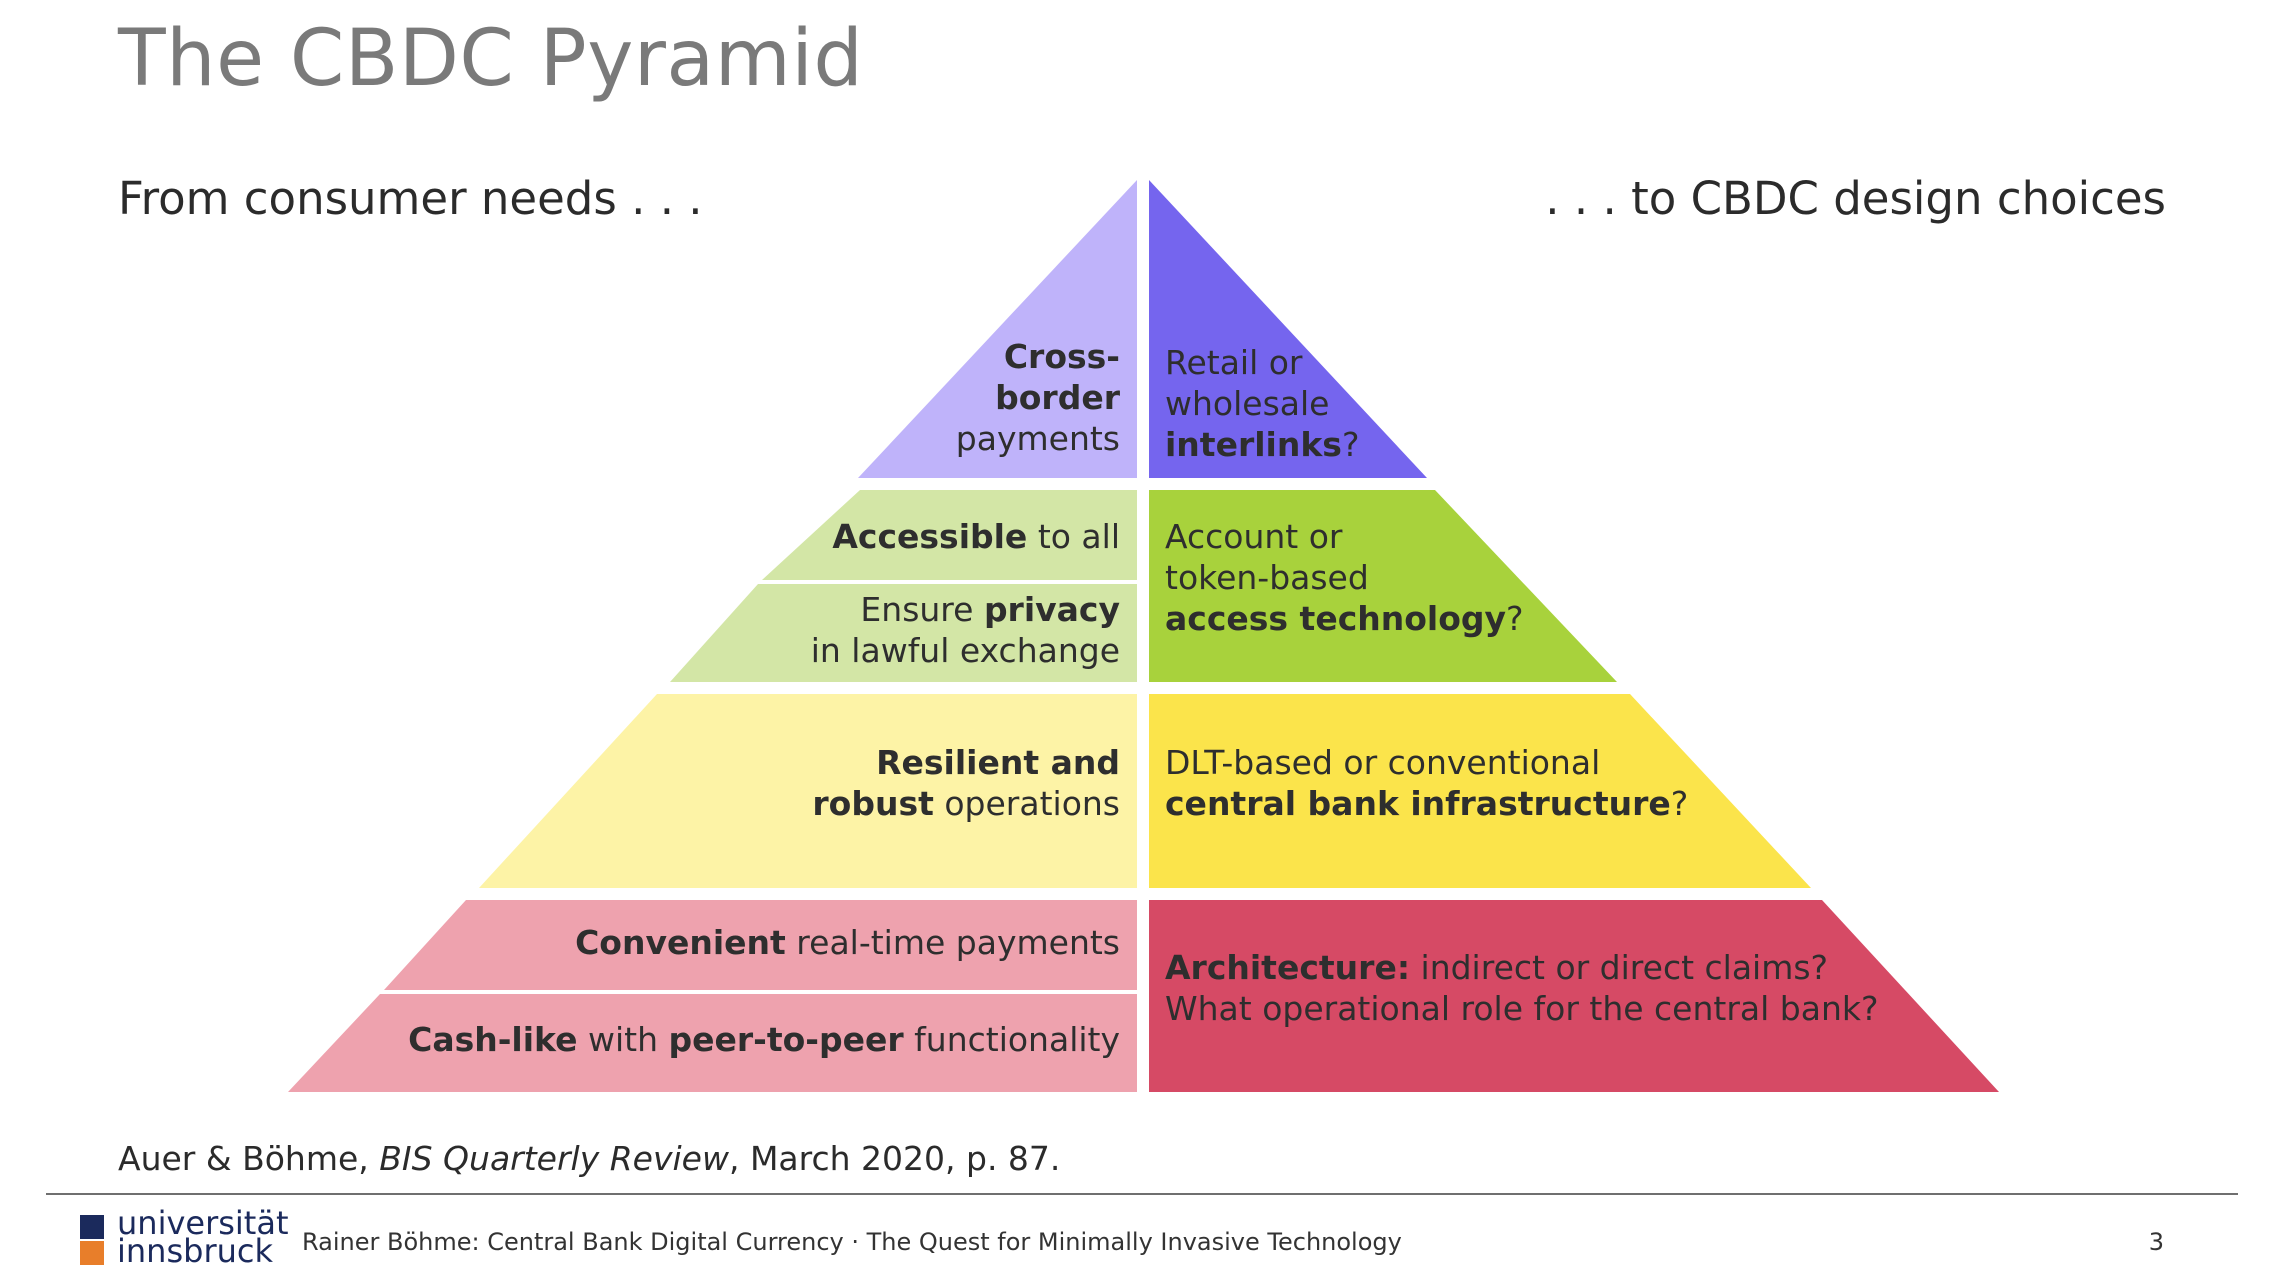 This screenshot has width=2296, height=1278. What do you see at coordinates (952, 942) in the screenshot?
I see `tier4-convenient-text: real-time payments` at bounding box center [952, 942].